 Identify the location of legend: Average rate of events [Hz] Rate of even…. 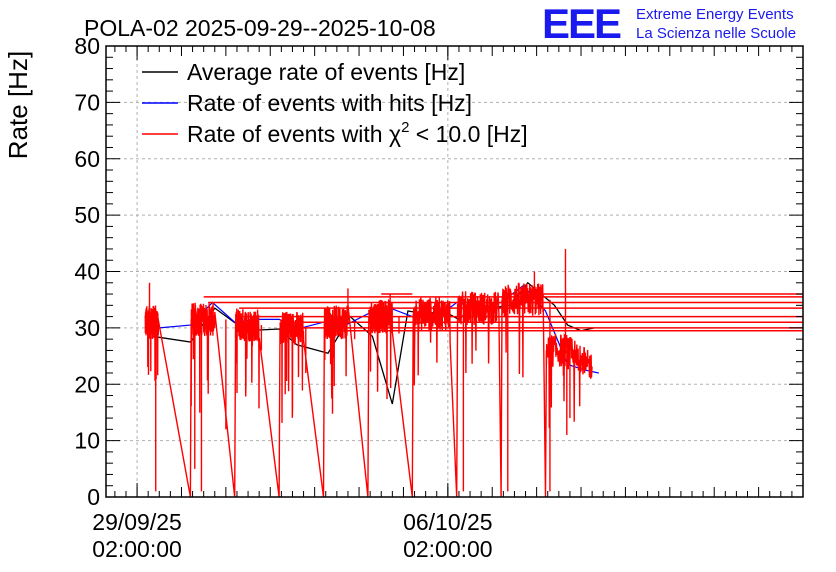
(335, 103).